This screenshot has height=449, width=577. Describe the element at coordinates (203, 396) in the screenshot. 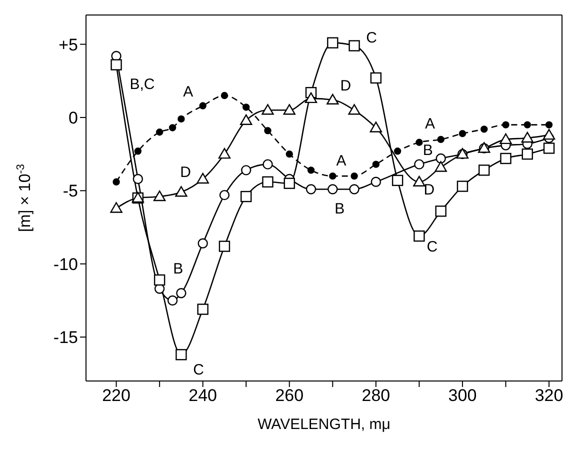

I see `x-tick-label: 240` at that location.